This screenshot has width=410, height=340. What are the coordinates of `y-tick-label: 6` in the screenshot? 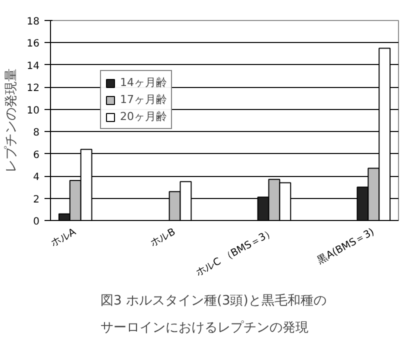 It's located at (36, 155).